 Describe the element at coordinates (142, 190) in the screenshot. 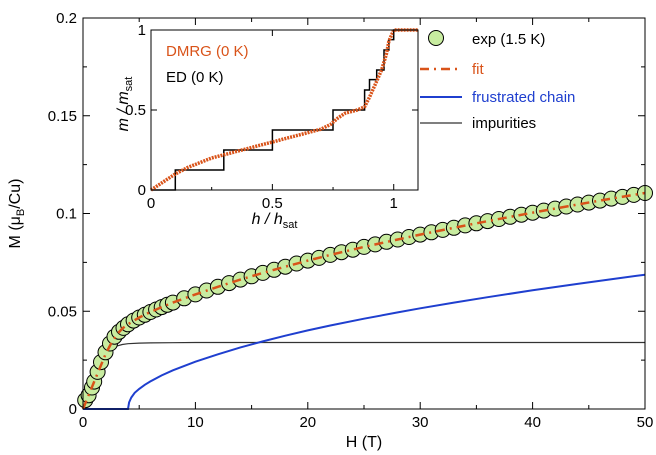

I see `inset-y-tick-label: 0` at that location.